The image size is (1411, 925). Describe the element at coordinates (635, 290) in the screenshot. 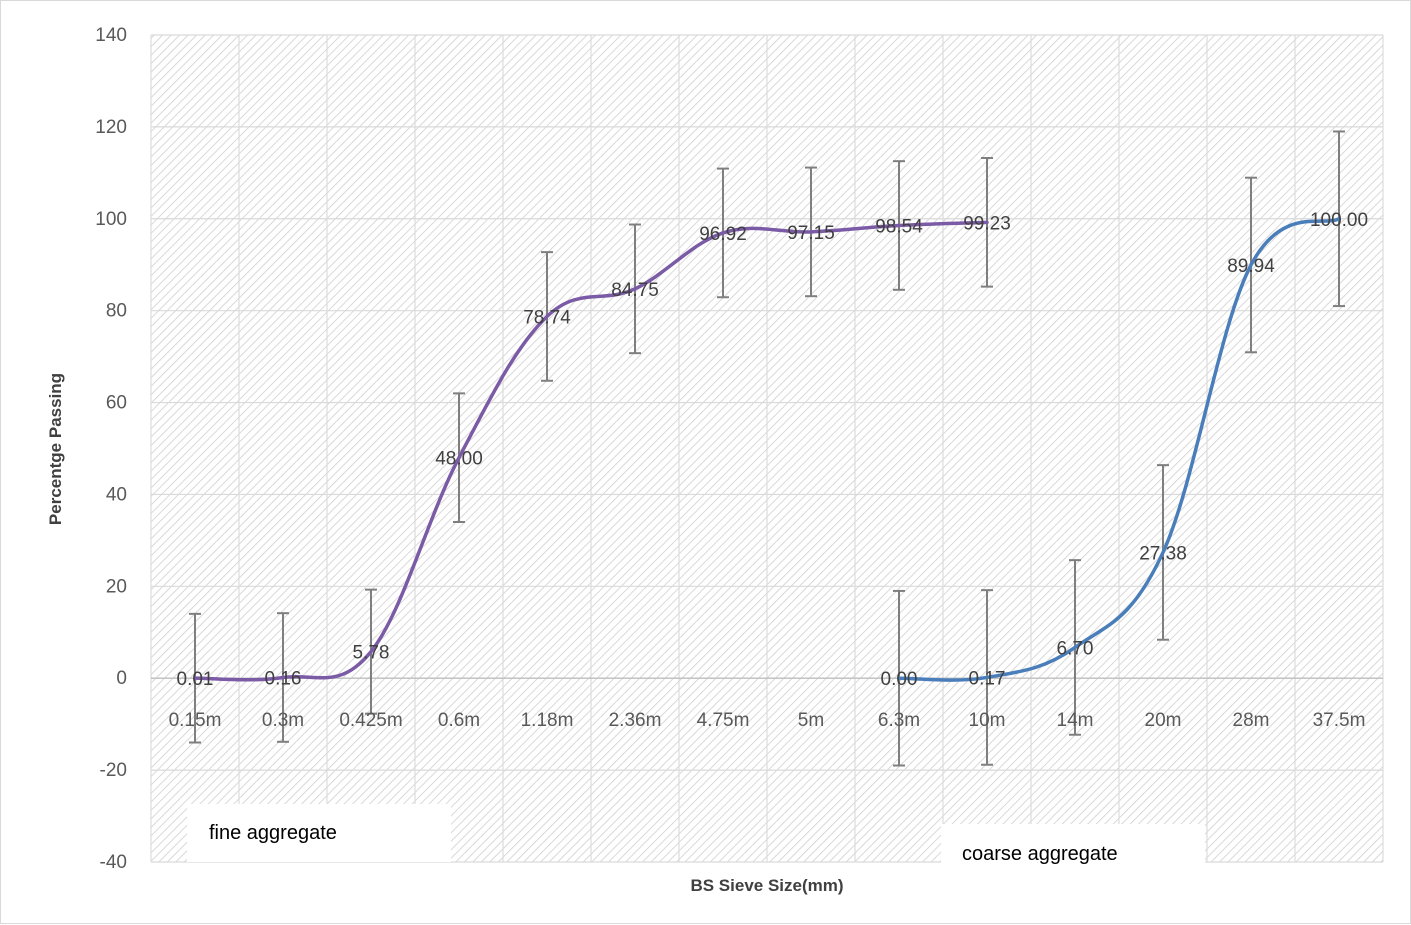

I see `data-label: 84.75` at that location.